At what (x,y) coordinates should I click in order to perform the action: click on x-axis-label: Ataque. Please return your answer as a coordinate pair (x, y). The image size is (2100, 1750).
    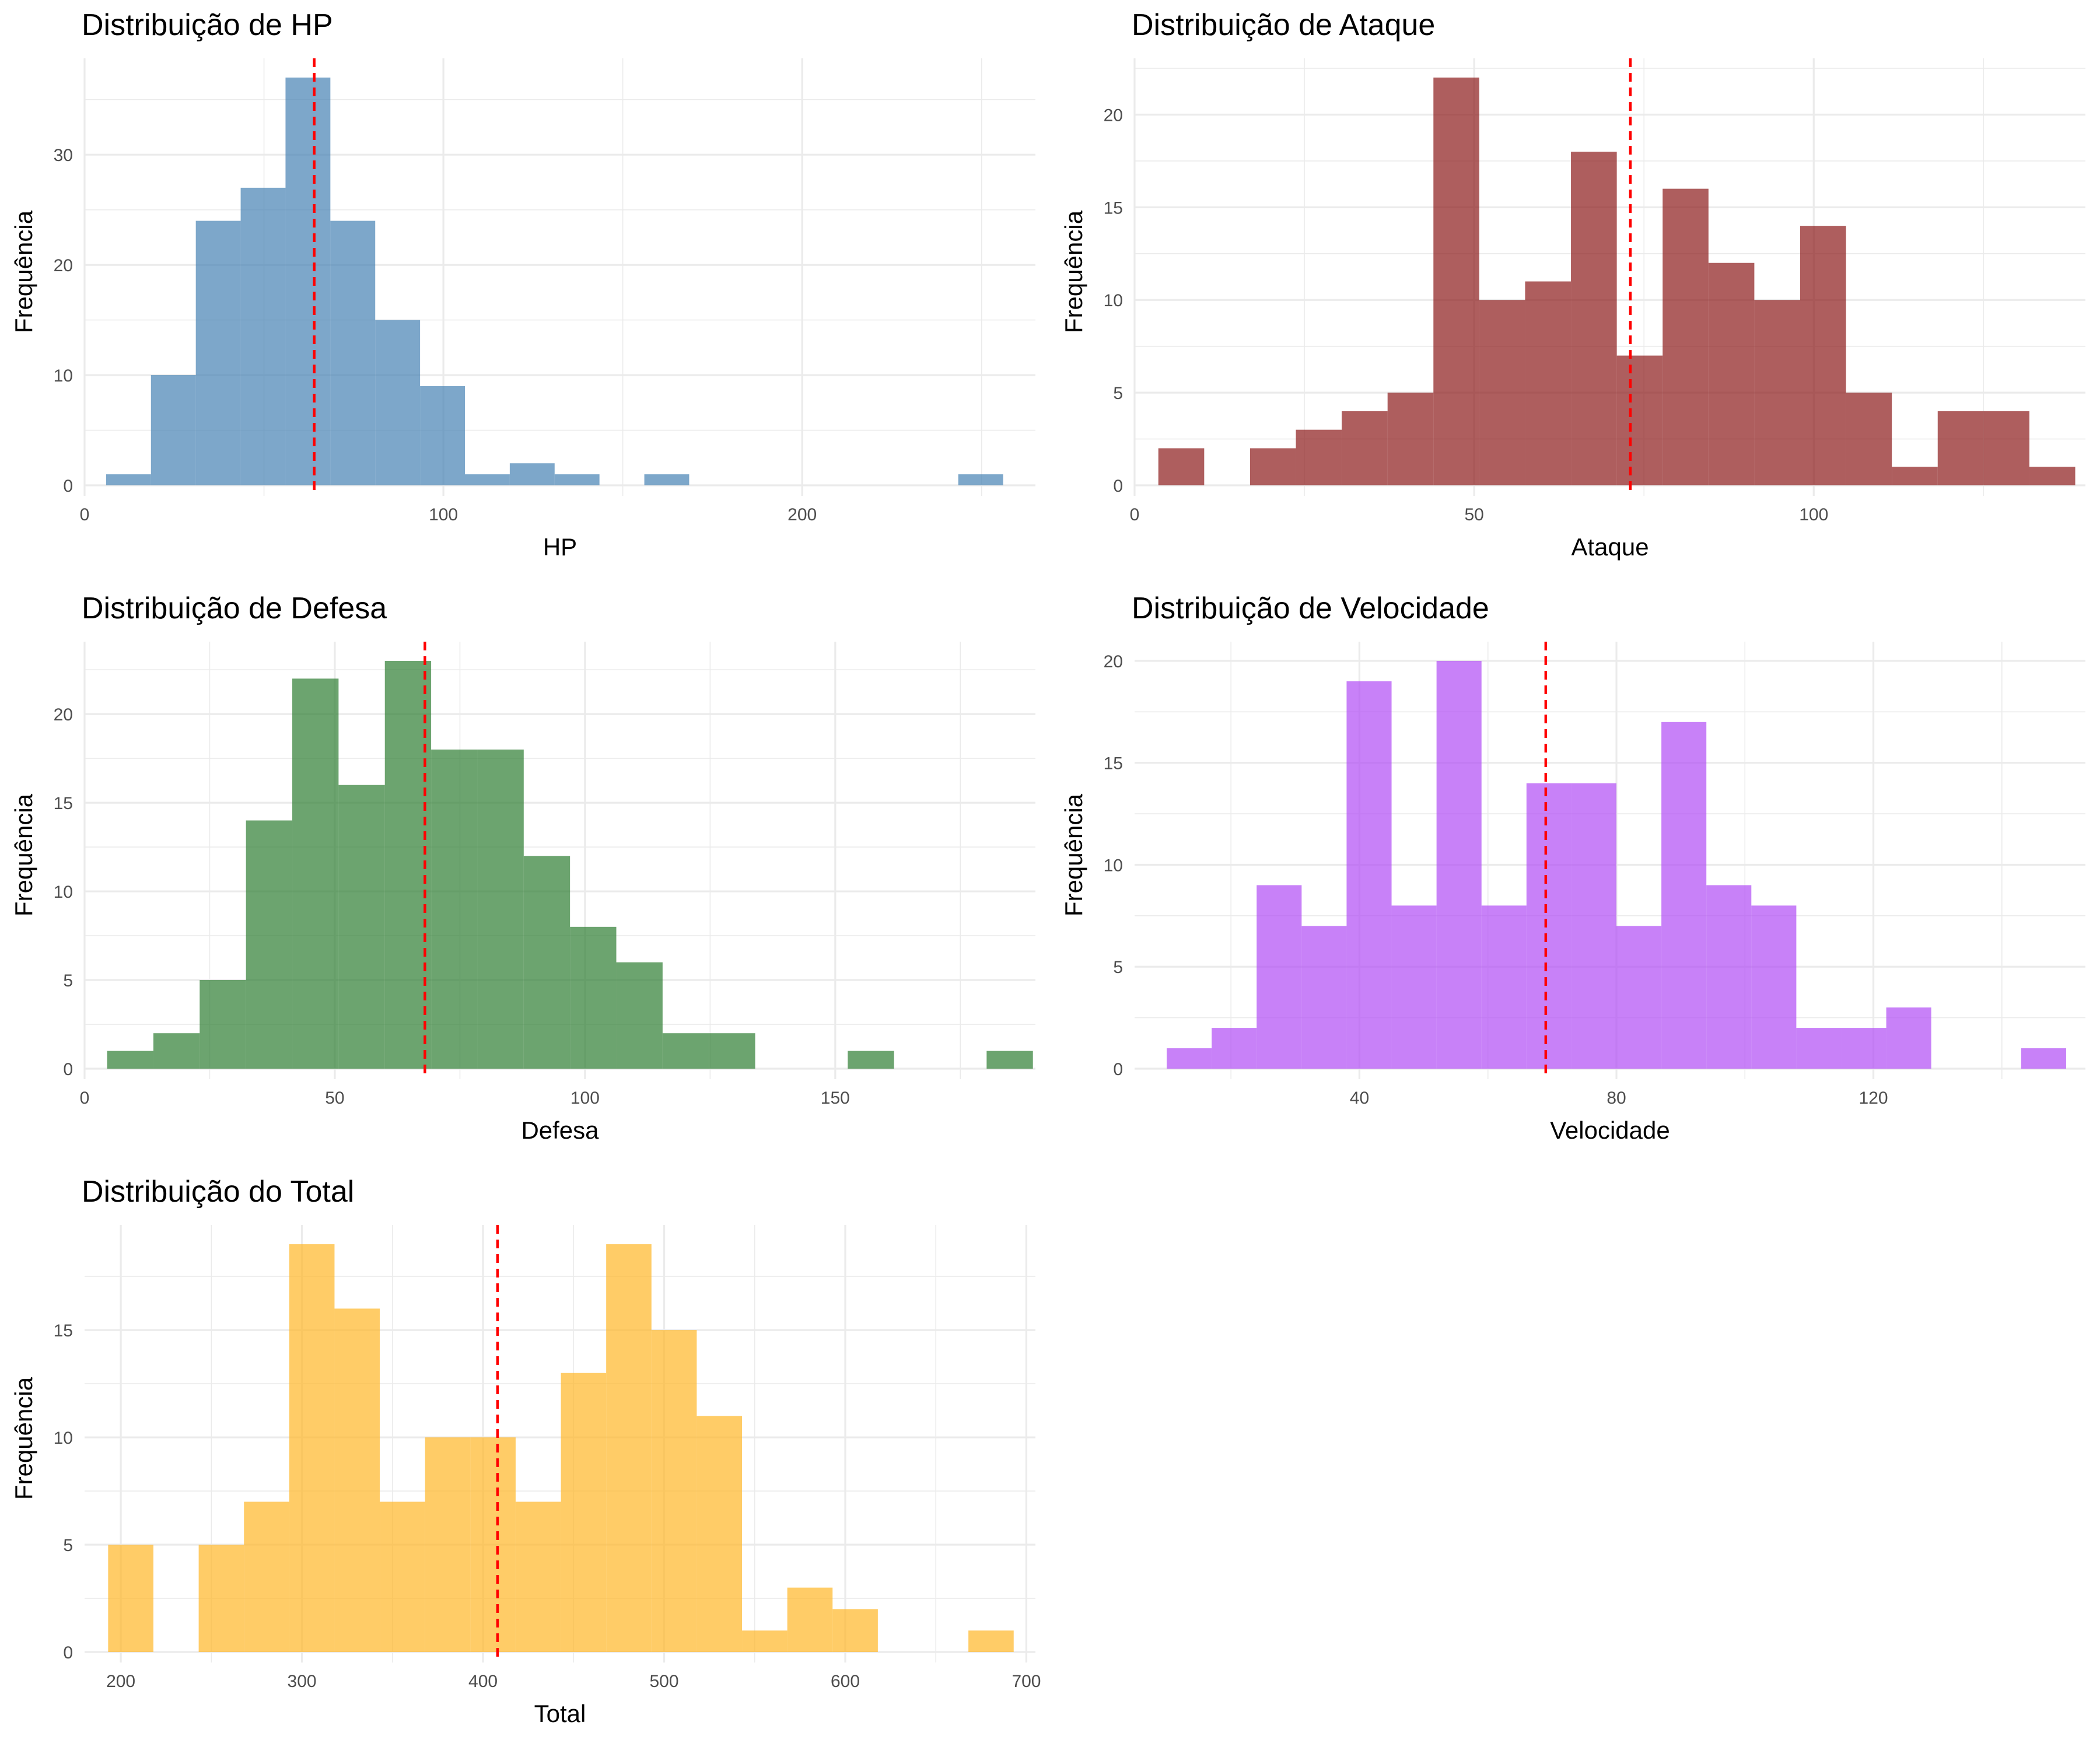
    Looking at the image, I should click on (1609, 547).